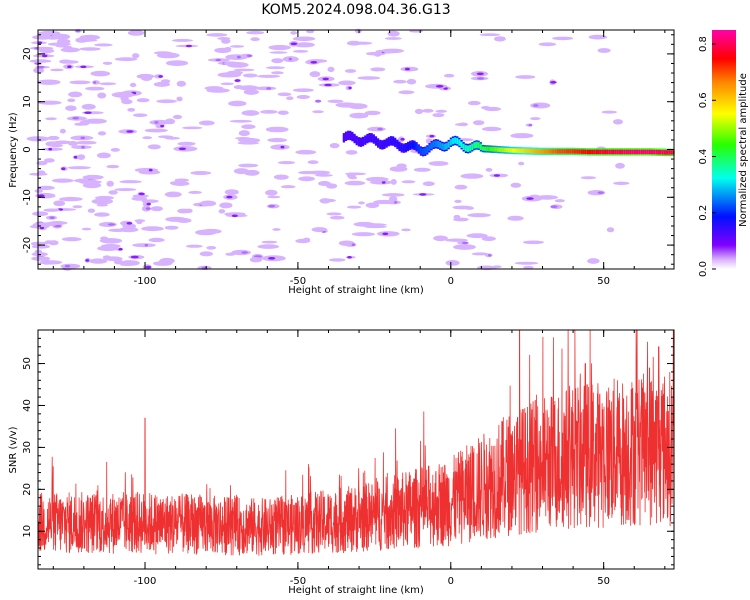 The width and height of the screenshot is (750, 600). Describe the element at coordinates (707, 156) in the screenshot. I see `colorbar-ticks: 0.0 0.2 0.4 0.6 0.8` at that location.